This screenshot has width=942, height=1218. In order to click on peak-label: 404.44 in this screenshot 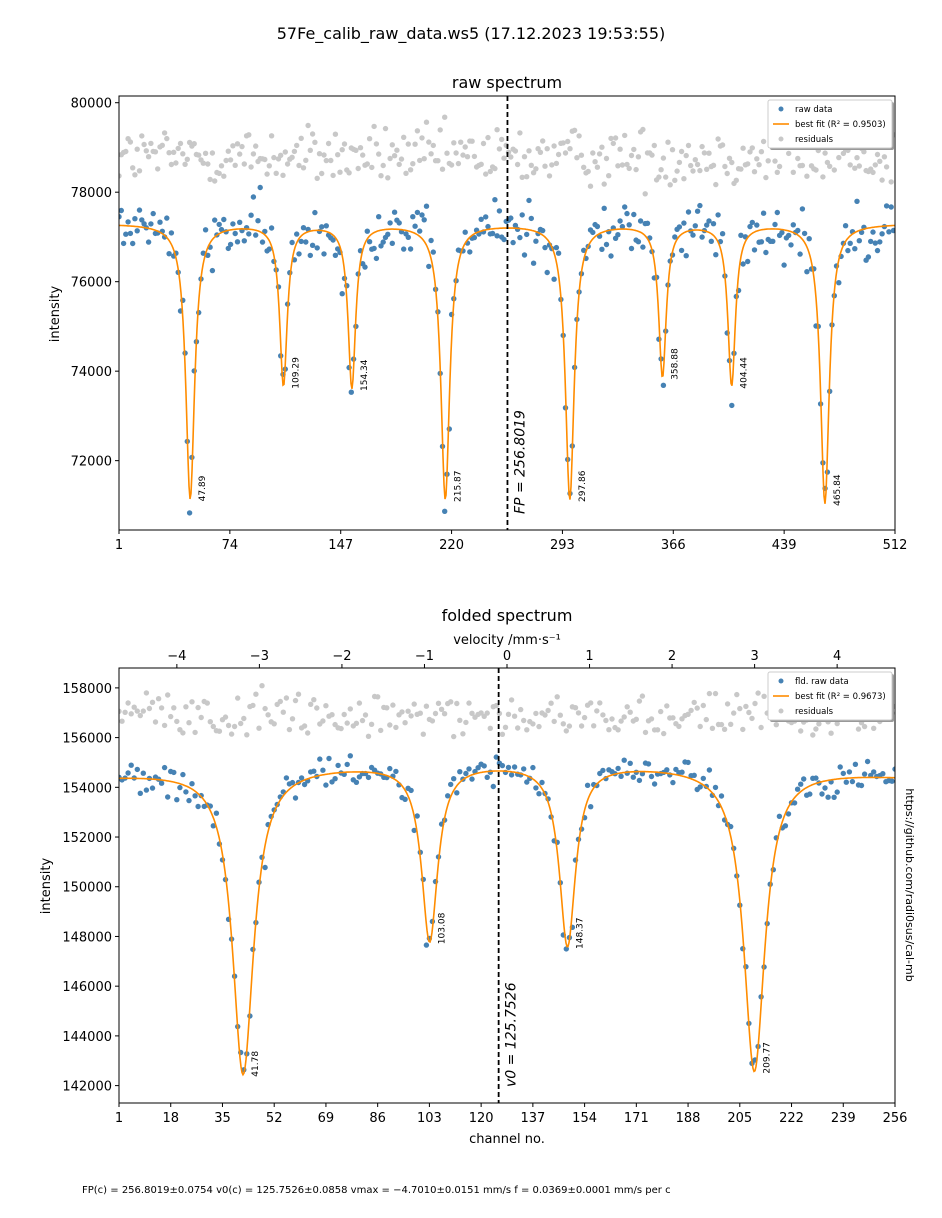, I will do `click(745, 373)`.